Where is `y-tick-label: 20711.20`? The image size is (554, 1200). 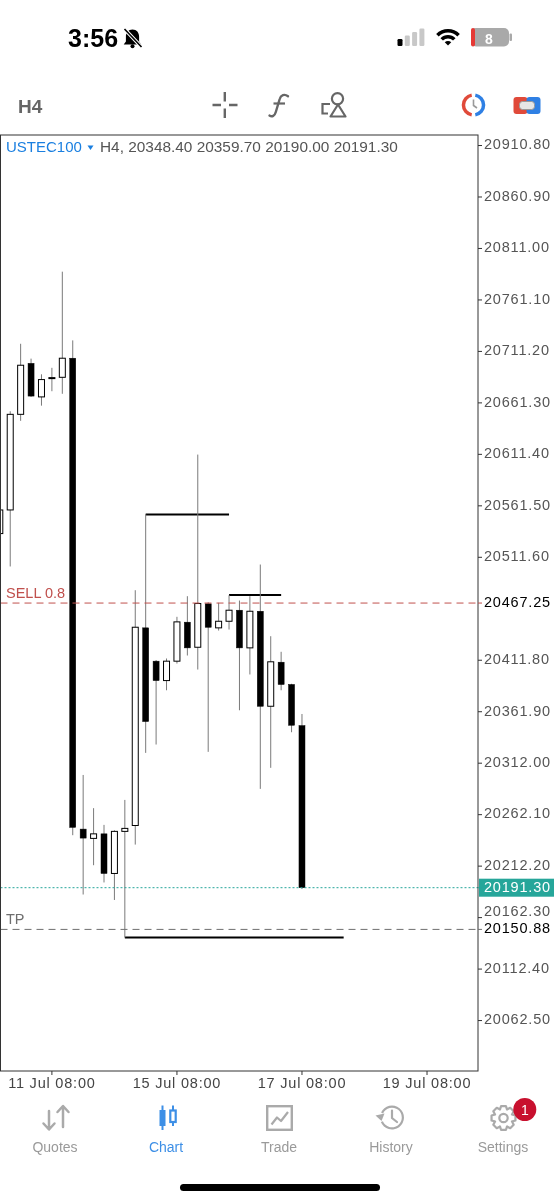
y-tick-label: 20711.20 is located at coordinates (517, 350).